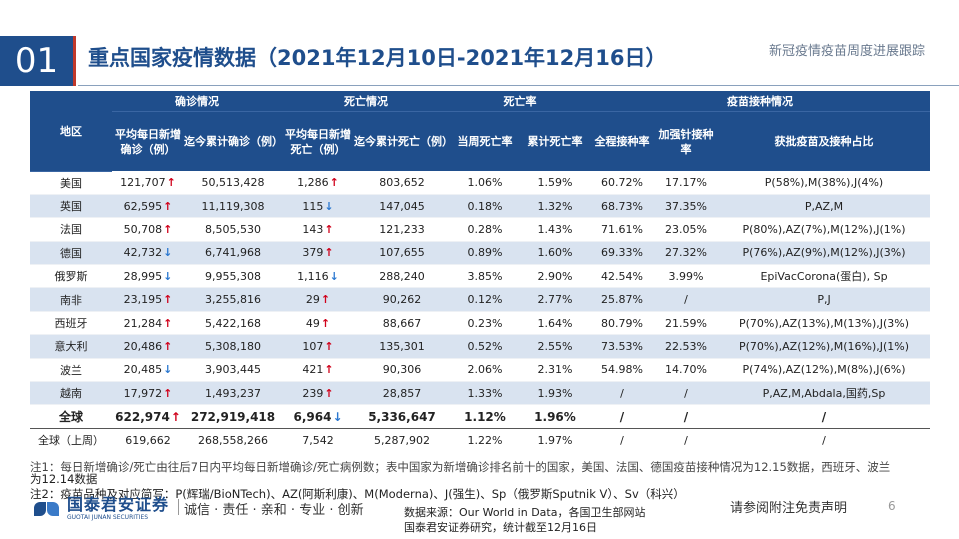  Describe the element at coordinates (485, 229) in the screenshot. I see `cell-weekly-cfr: 0.28%` at that location.